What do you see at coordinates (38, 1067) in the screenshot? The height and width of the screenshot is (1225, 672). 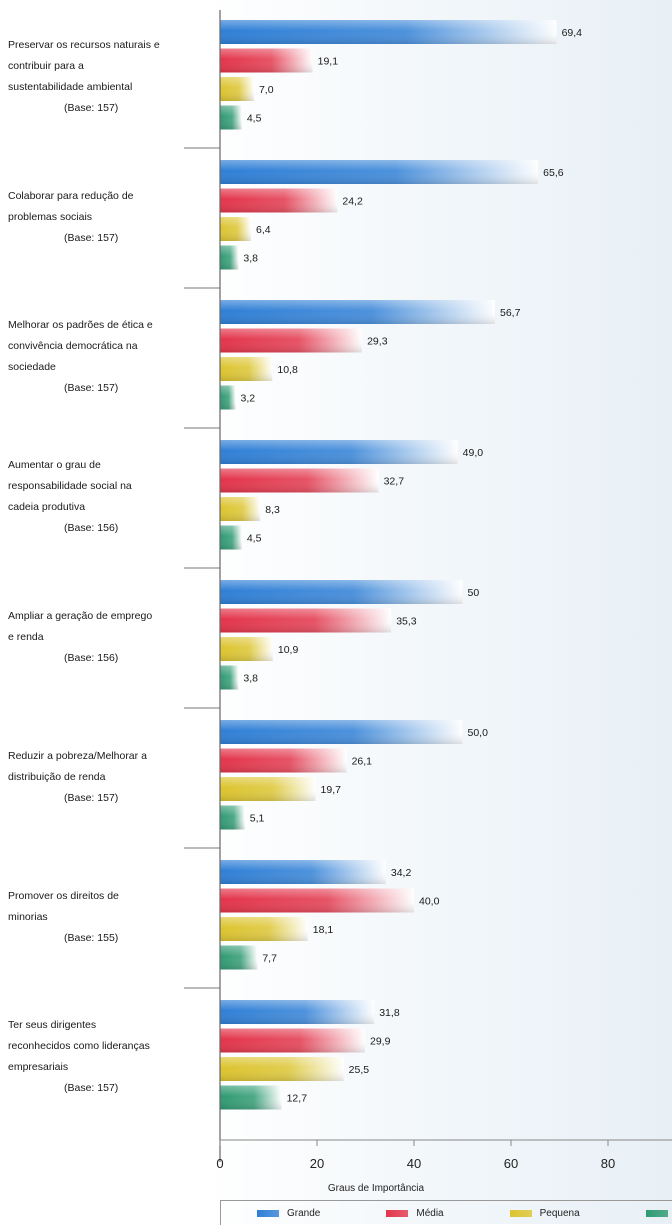 I see `category-text: empresariais` at bounding box center [38, 1067].